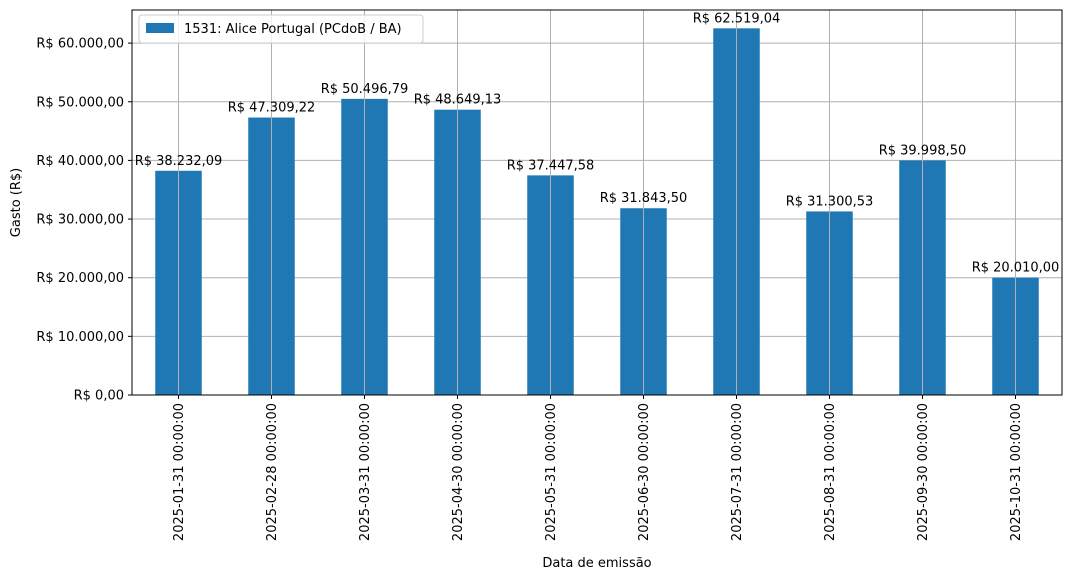 The height and width of the screenshot is (584, 1072). What do you see at coordinates (1016, 268) in the screenshot?
I see `bar-value-label: R$ 20.010,00` at bounding box center [1016, 268].